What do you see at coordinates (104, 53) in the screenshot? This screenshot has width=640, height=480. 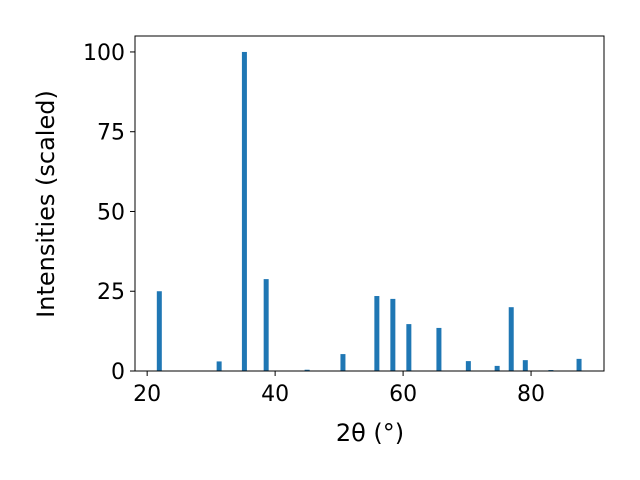 I see `y-tick-label: 100` at bounding box center [104, 53].